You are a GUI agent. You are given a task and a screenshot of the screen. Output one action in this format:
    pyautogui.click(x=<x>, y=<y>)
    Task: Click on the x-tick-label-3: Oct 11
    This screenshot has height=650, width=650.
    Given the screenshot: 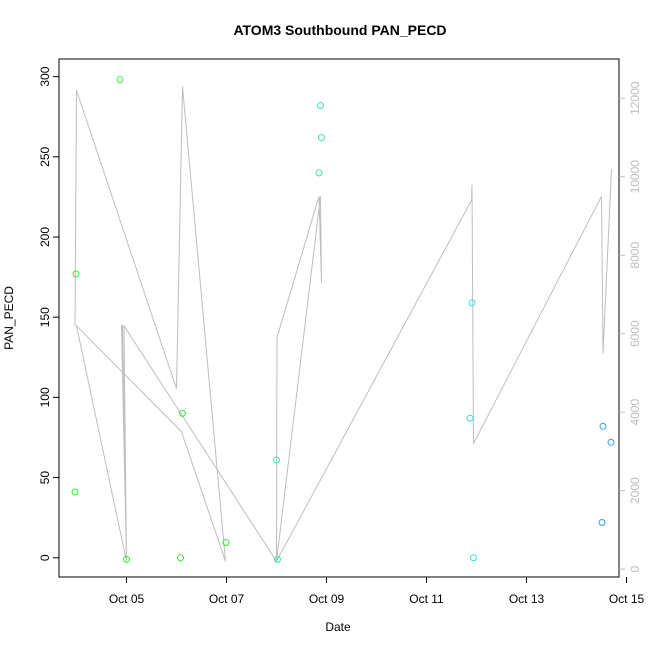 What is the action you would take?
    pyautogui.click(x=426, y=599)
    